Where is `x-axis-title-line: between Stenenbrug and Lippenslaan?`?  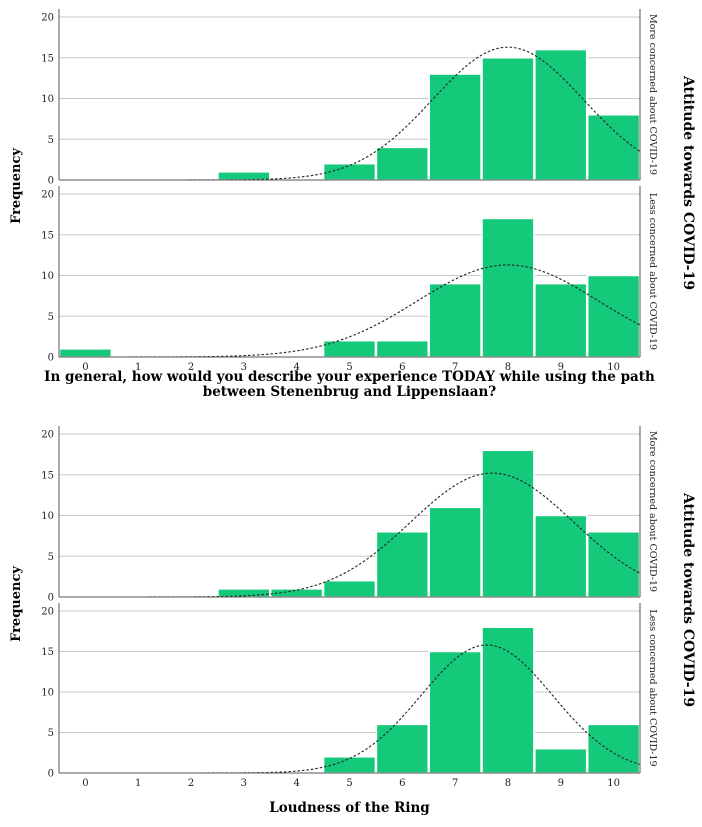 x-axis-title-line: between Stenenbrug and Lippenslaan? is located at coordinates (350, 392).